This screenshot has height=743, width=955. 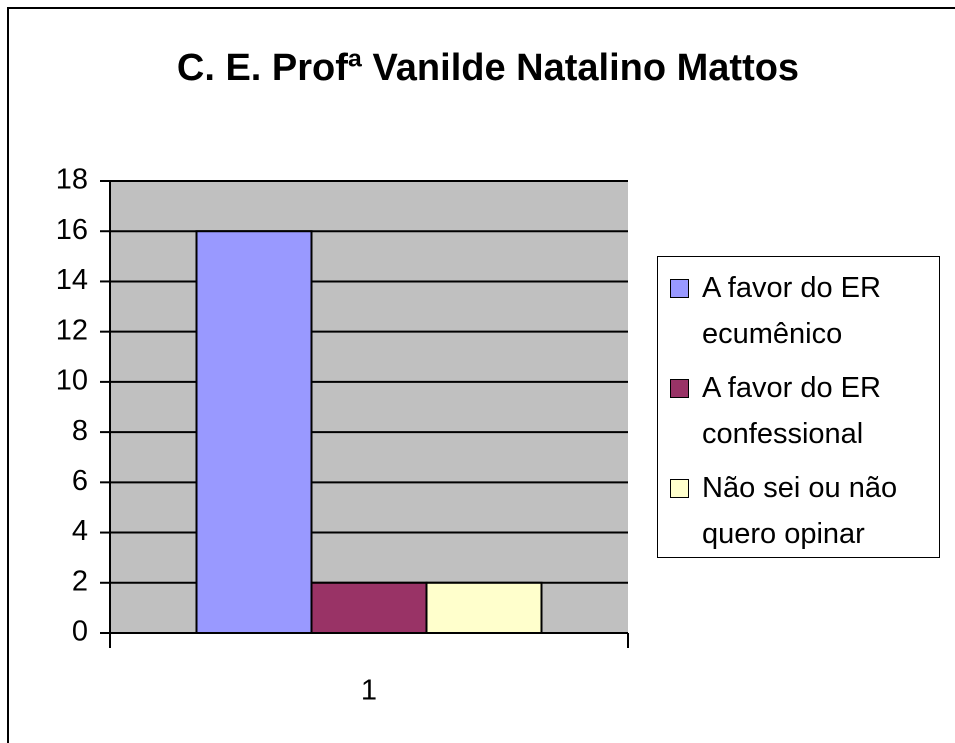 I want to click on y-tick-label: 14, so click(x=72, y=280).